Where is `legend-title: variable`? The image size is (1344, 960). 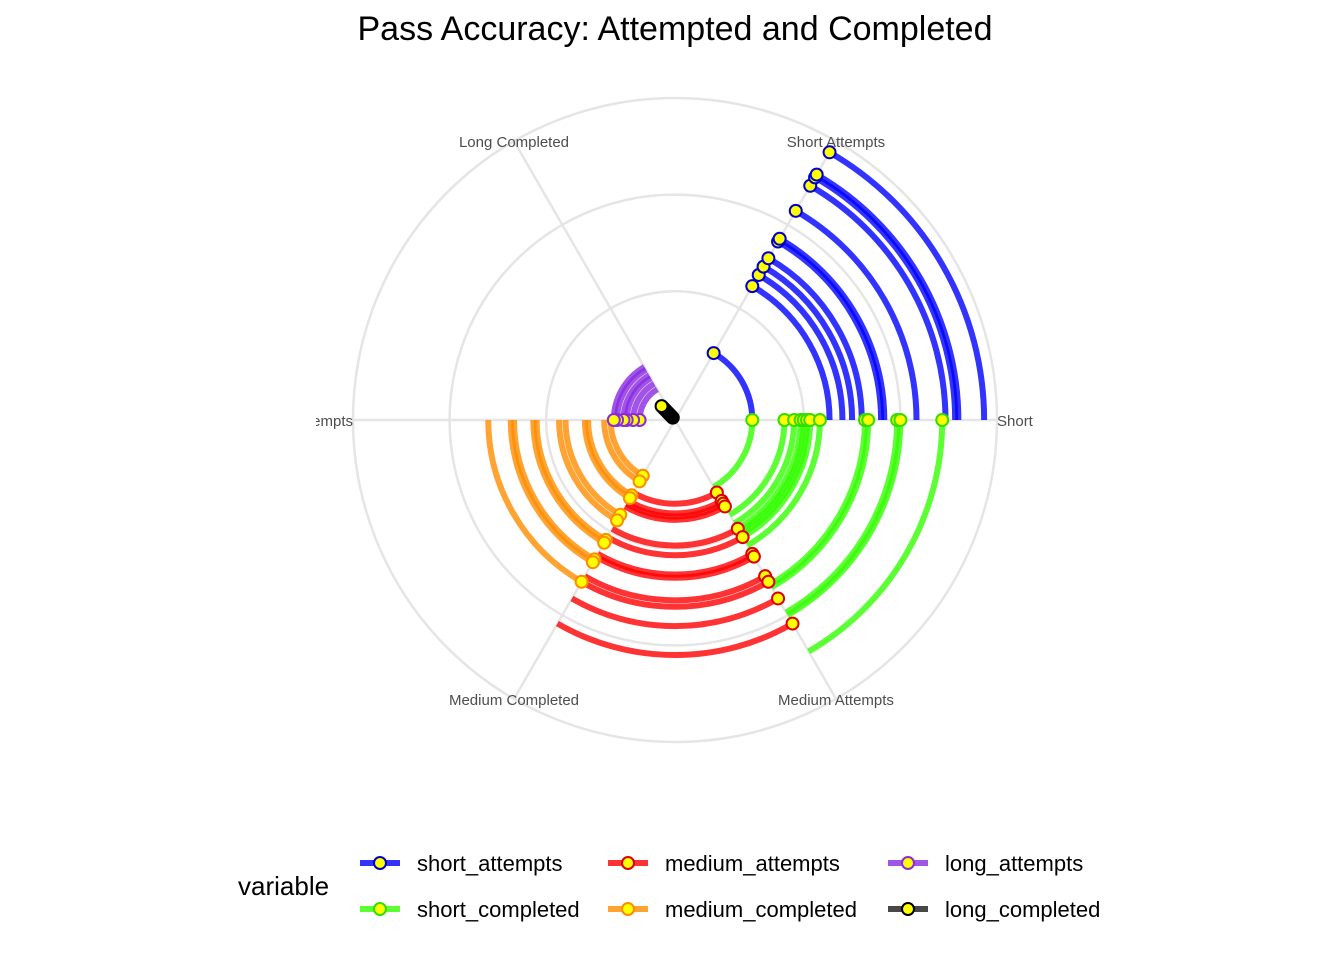 legend-title: variable is located at coordinates (283, 886).